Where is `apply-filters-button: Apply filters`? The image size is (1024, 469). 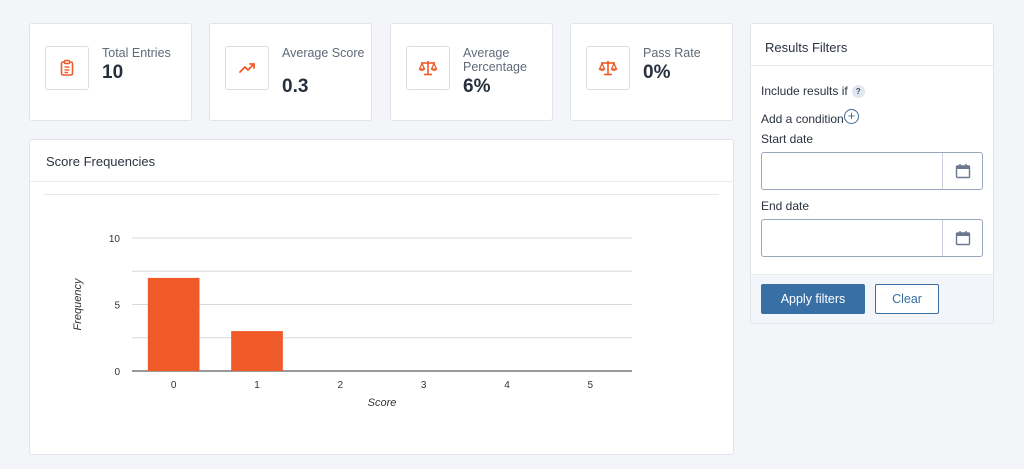
apply-filters-button: Apply filters is located at coordinates (813, 299).